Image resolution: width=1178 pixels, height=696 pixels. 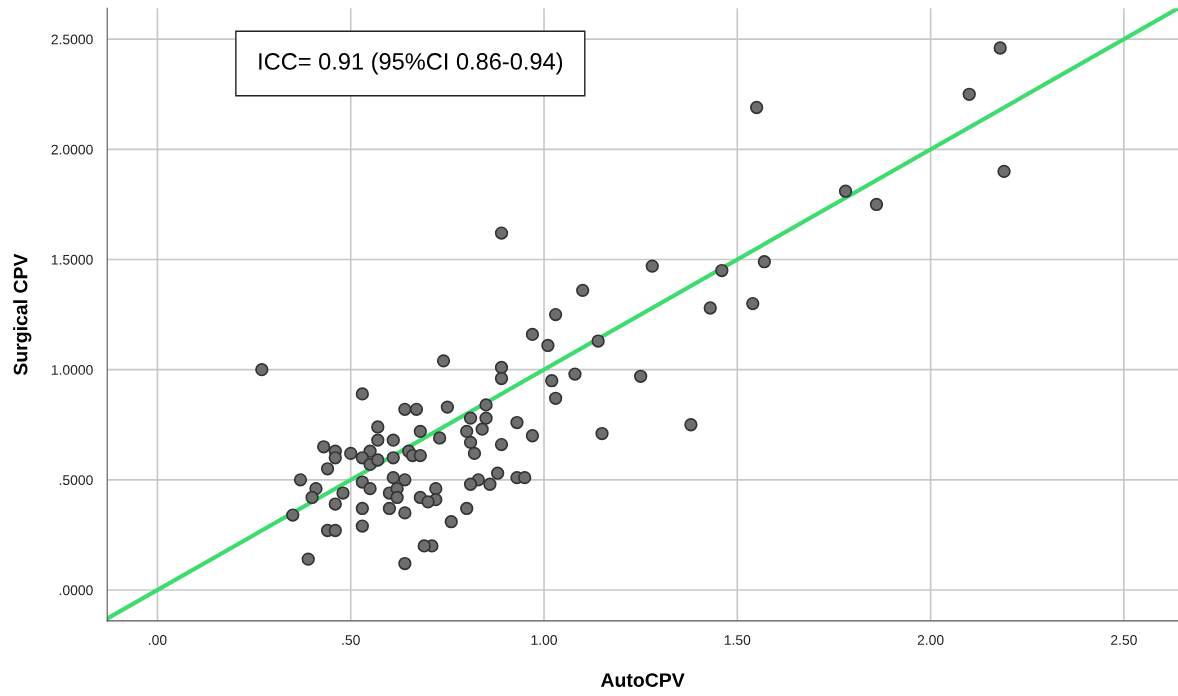 I want to click on y-tick-label: 2.0000, so click(x=72, y=149).